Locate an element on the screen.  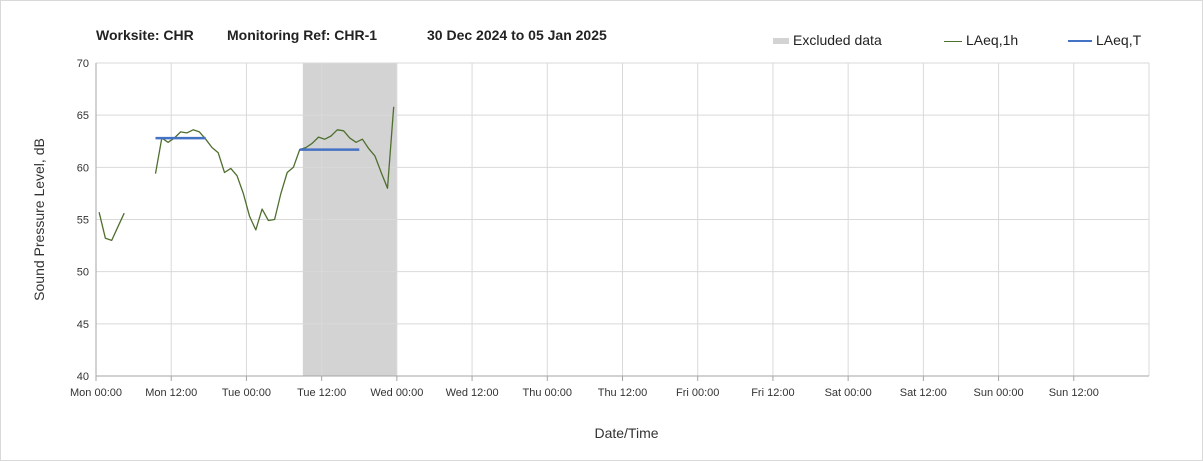
x-tick-label: Tue 00:00 is located at coordinates (246, 393).